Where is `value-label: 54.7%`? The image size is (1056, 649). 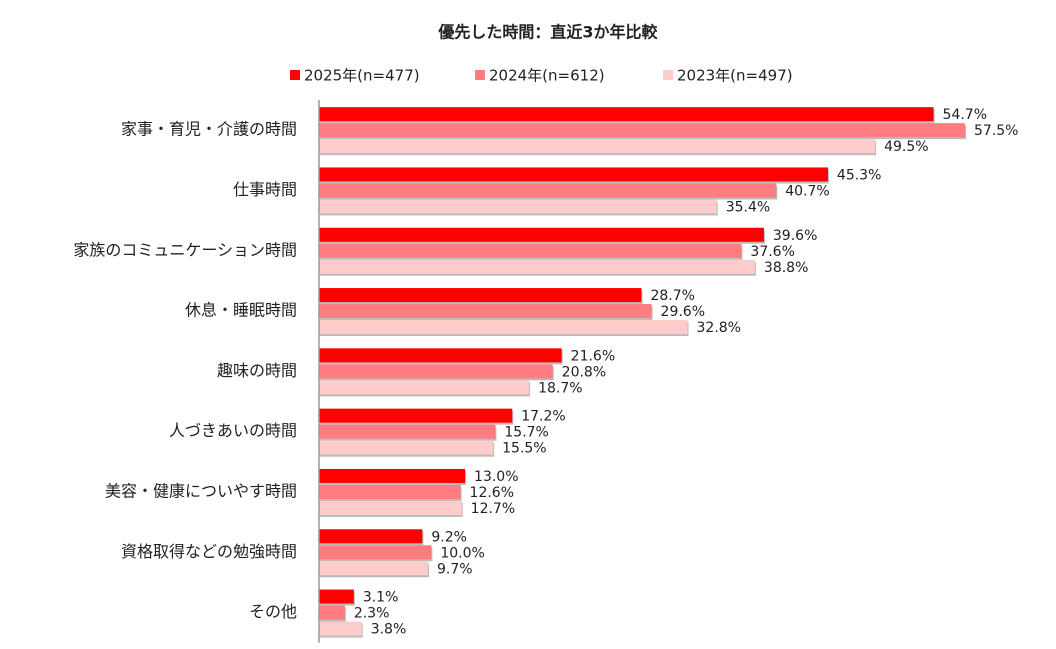
value-label: 54.7% is located at coordinates (965, 115).